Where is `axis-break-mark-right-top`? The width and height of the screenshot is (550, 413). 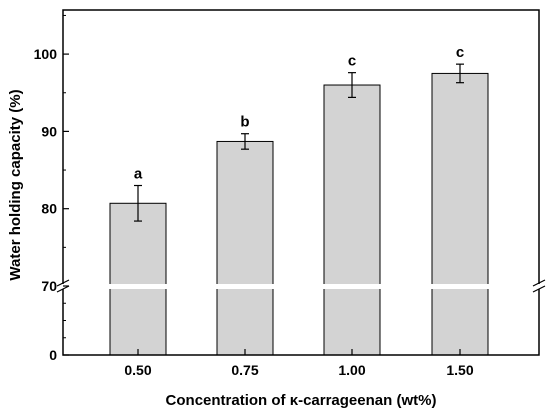 axis-break-mark-right-top is located at coordinates (539, 283).